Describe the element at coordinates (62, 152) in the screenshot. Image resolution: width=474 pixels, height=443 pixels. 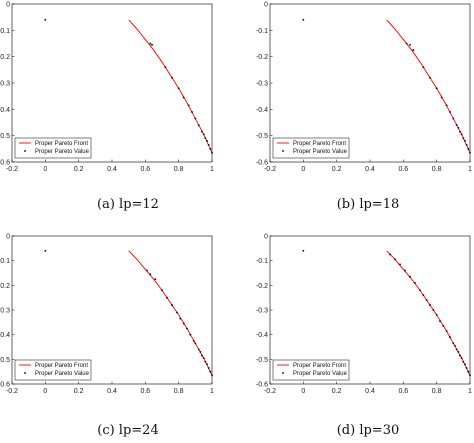
I see `legend-entry: Proper Pareto Value` at that location.